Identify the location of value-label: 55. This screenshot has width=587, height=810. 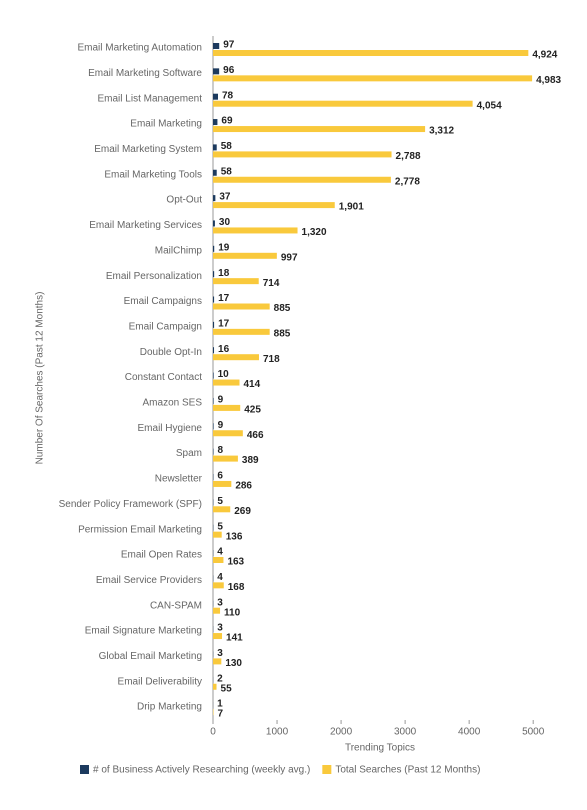
(227, 688).